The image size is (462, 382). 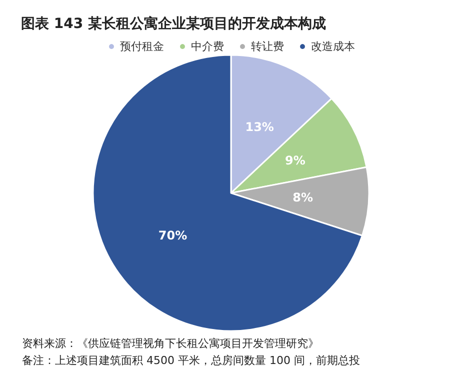 What do you see at coordinates (295, 160) in the screenshot?
I see `data-label: 9%` at bounding box center [295, 160].